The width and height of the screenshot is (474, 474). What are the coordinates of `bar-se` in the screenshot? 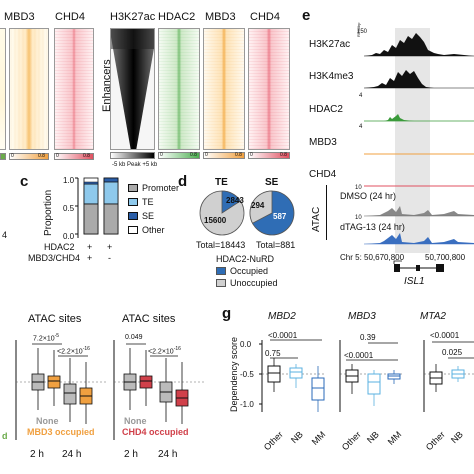 It's located at (91, 183).